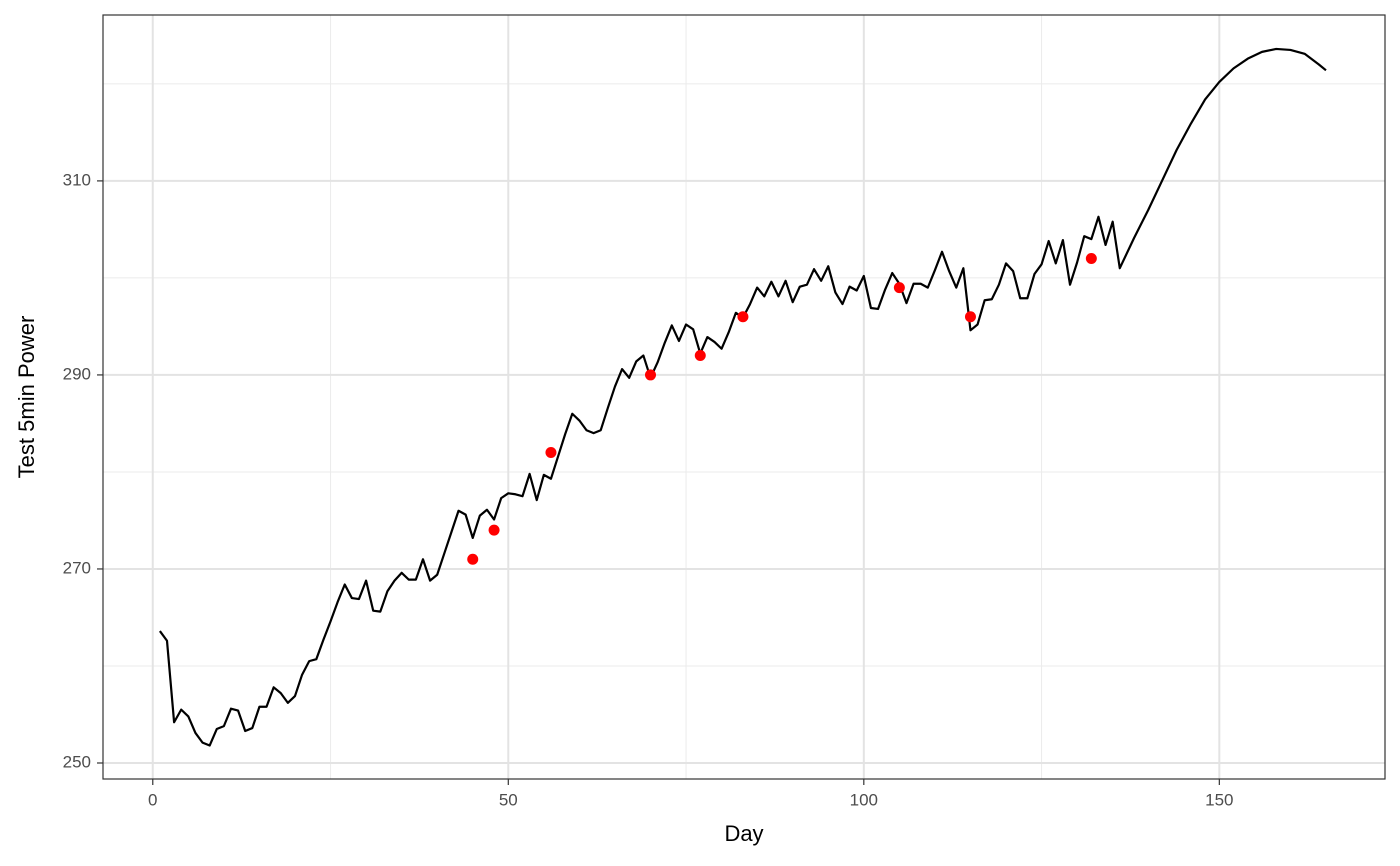 The width and height of the screenshot is (1400, 866). Describe the element at coordinates (77, 373) in the screenshot. I see `y-tick-label: 290` at that location.